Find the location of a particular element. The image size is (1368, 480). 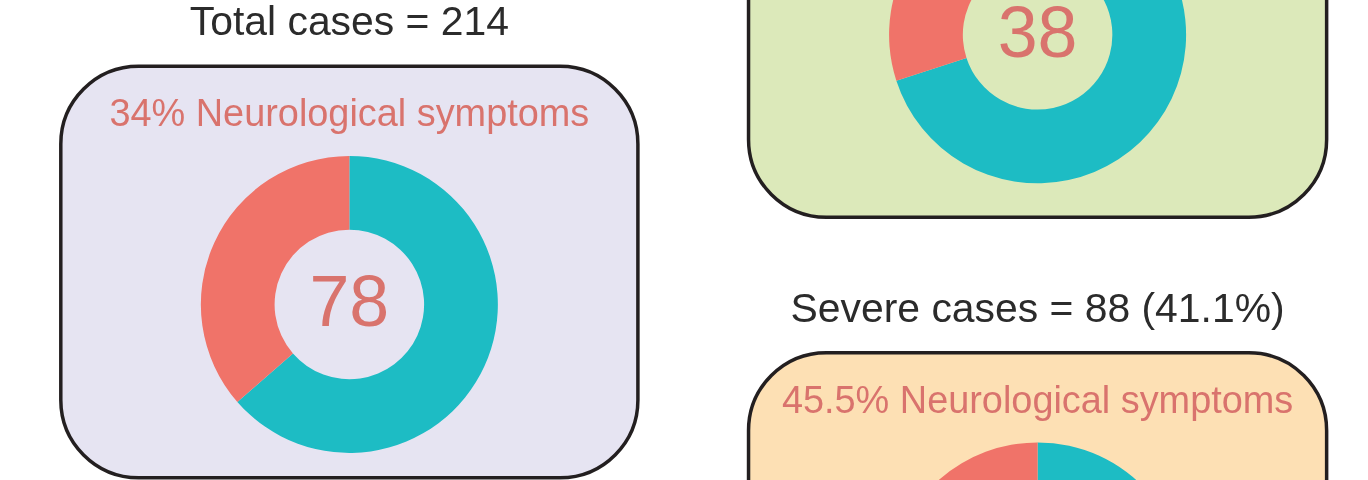

text: 78 is located at coordinates (349, 301).